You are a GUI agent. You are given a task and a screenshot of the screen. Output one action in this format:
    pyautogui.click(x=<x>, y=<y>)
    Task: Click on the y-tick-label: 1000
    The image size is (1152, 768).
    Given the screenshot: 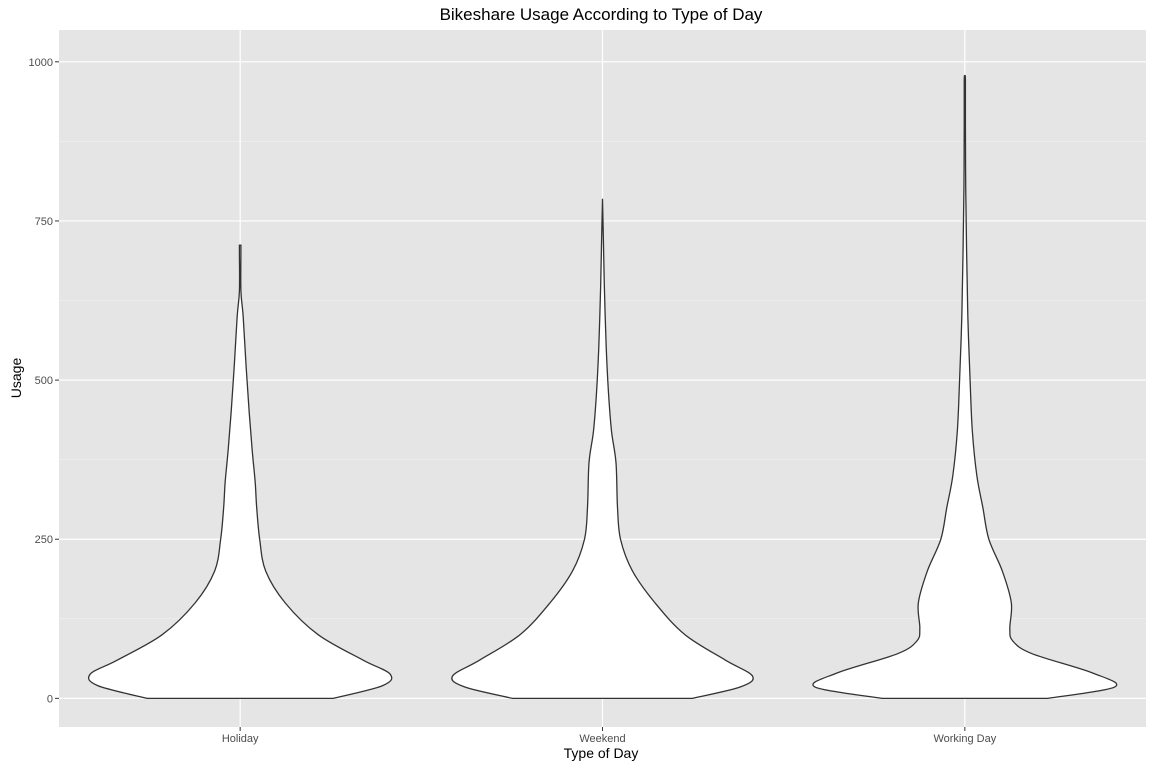 What is the action you would take?
    pyautogui.click(x=41, y=63)
    